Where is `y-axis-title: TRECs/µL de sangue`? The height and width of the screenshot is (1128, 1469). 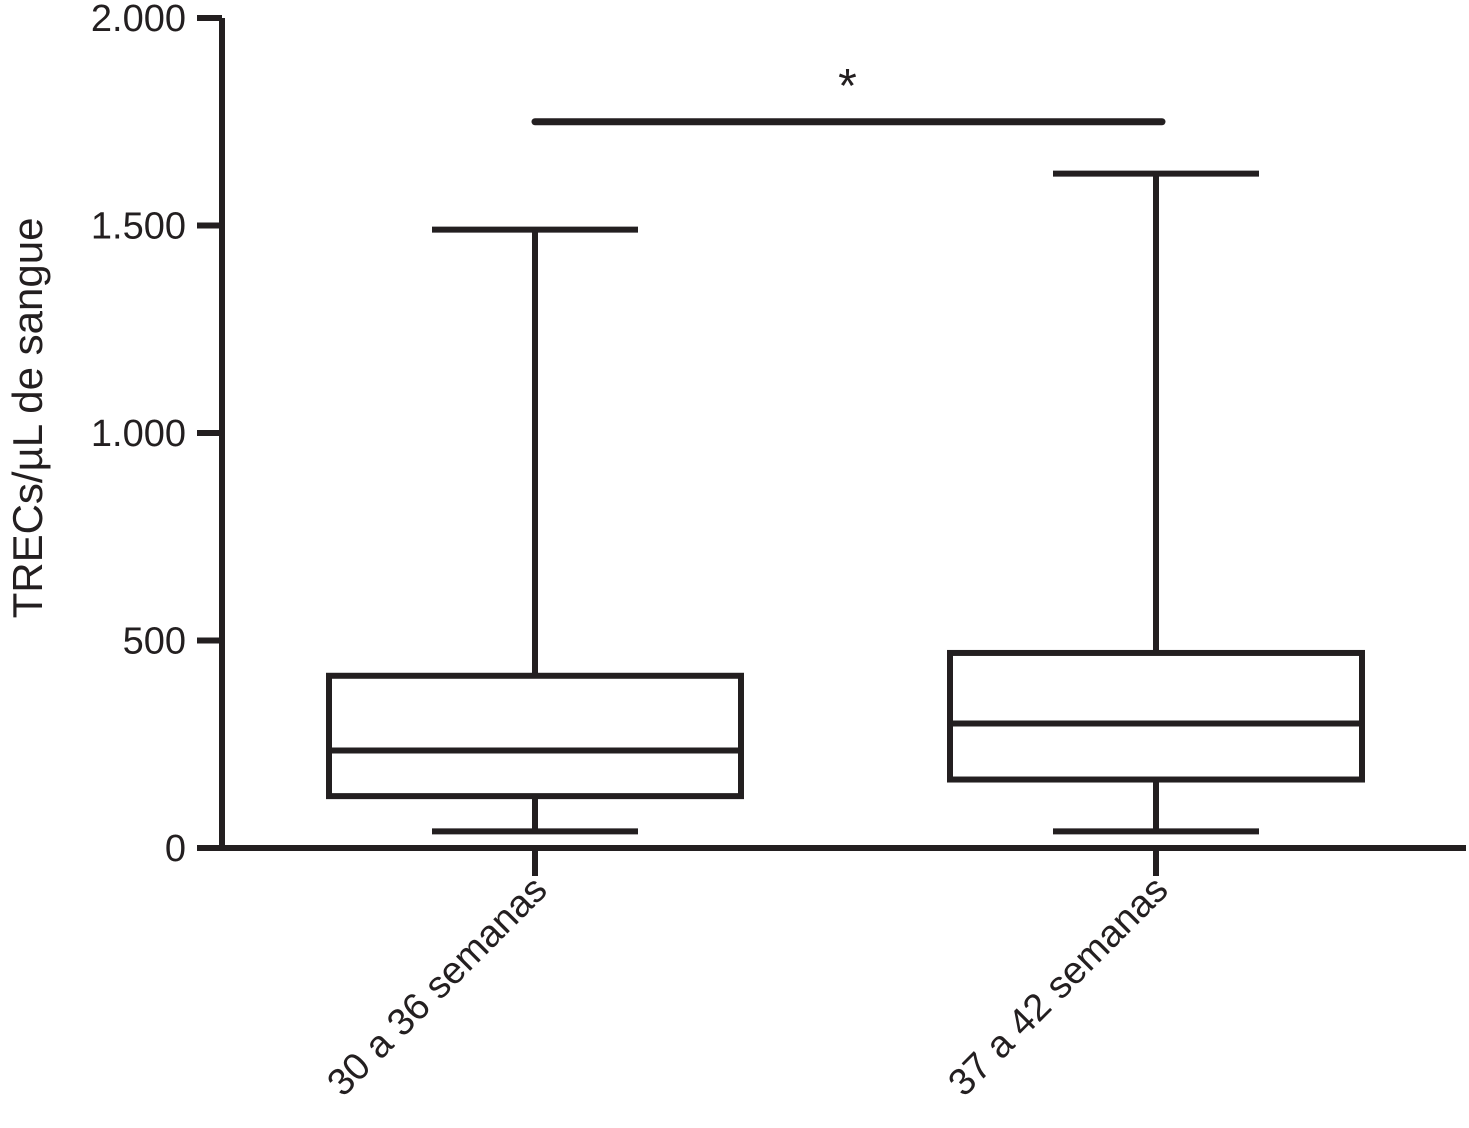 y-axis-title: TRECs/µL de sangue is located at coordinates (27, 418).